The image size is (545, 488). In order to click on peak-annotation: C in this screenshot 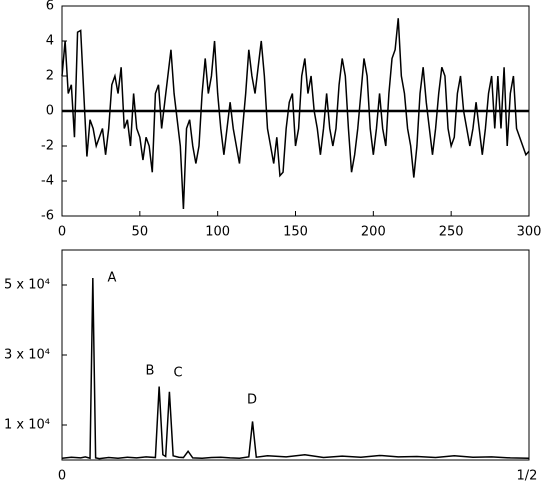, I will do `click(177, 373)`.